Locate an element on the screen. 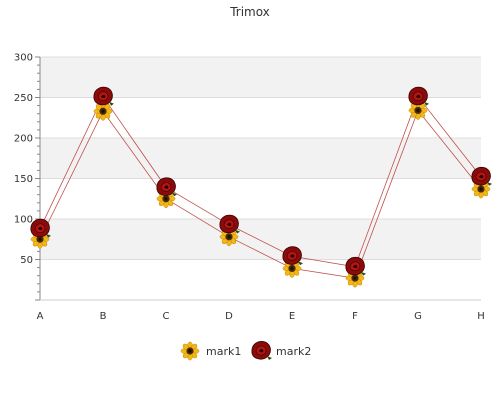  data-point-mark2 is located at coordinates (482, 176).